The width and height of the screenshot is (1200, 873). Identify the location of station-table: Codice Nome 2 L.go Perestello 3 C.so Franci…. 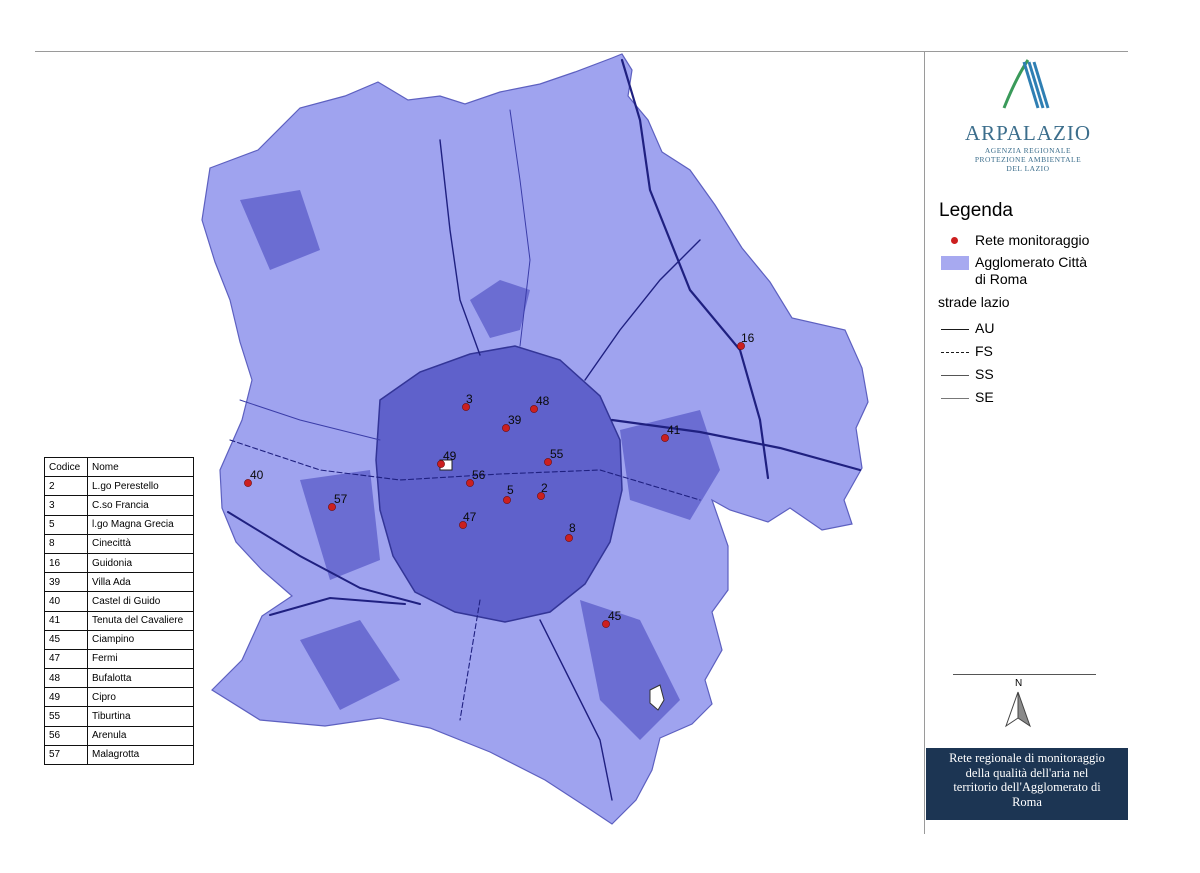
(119, 611).